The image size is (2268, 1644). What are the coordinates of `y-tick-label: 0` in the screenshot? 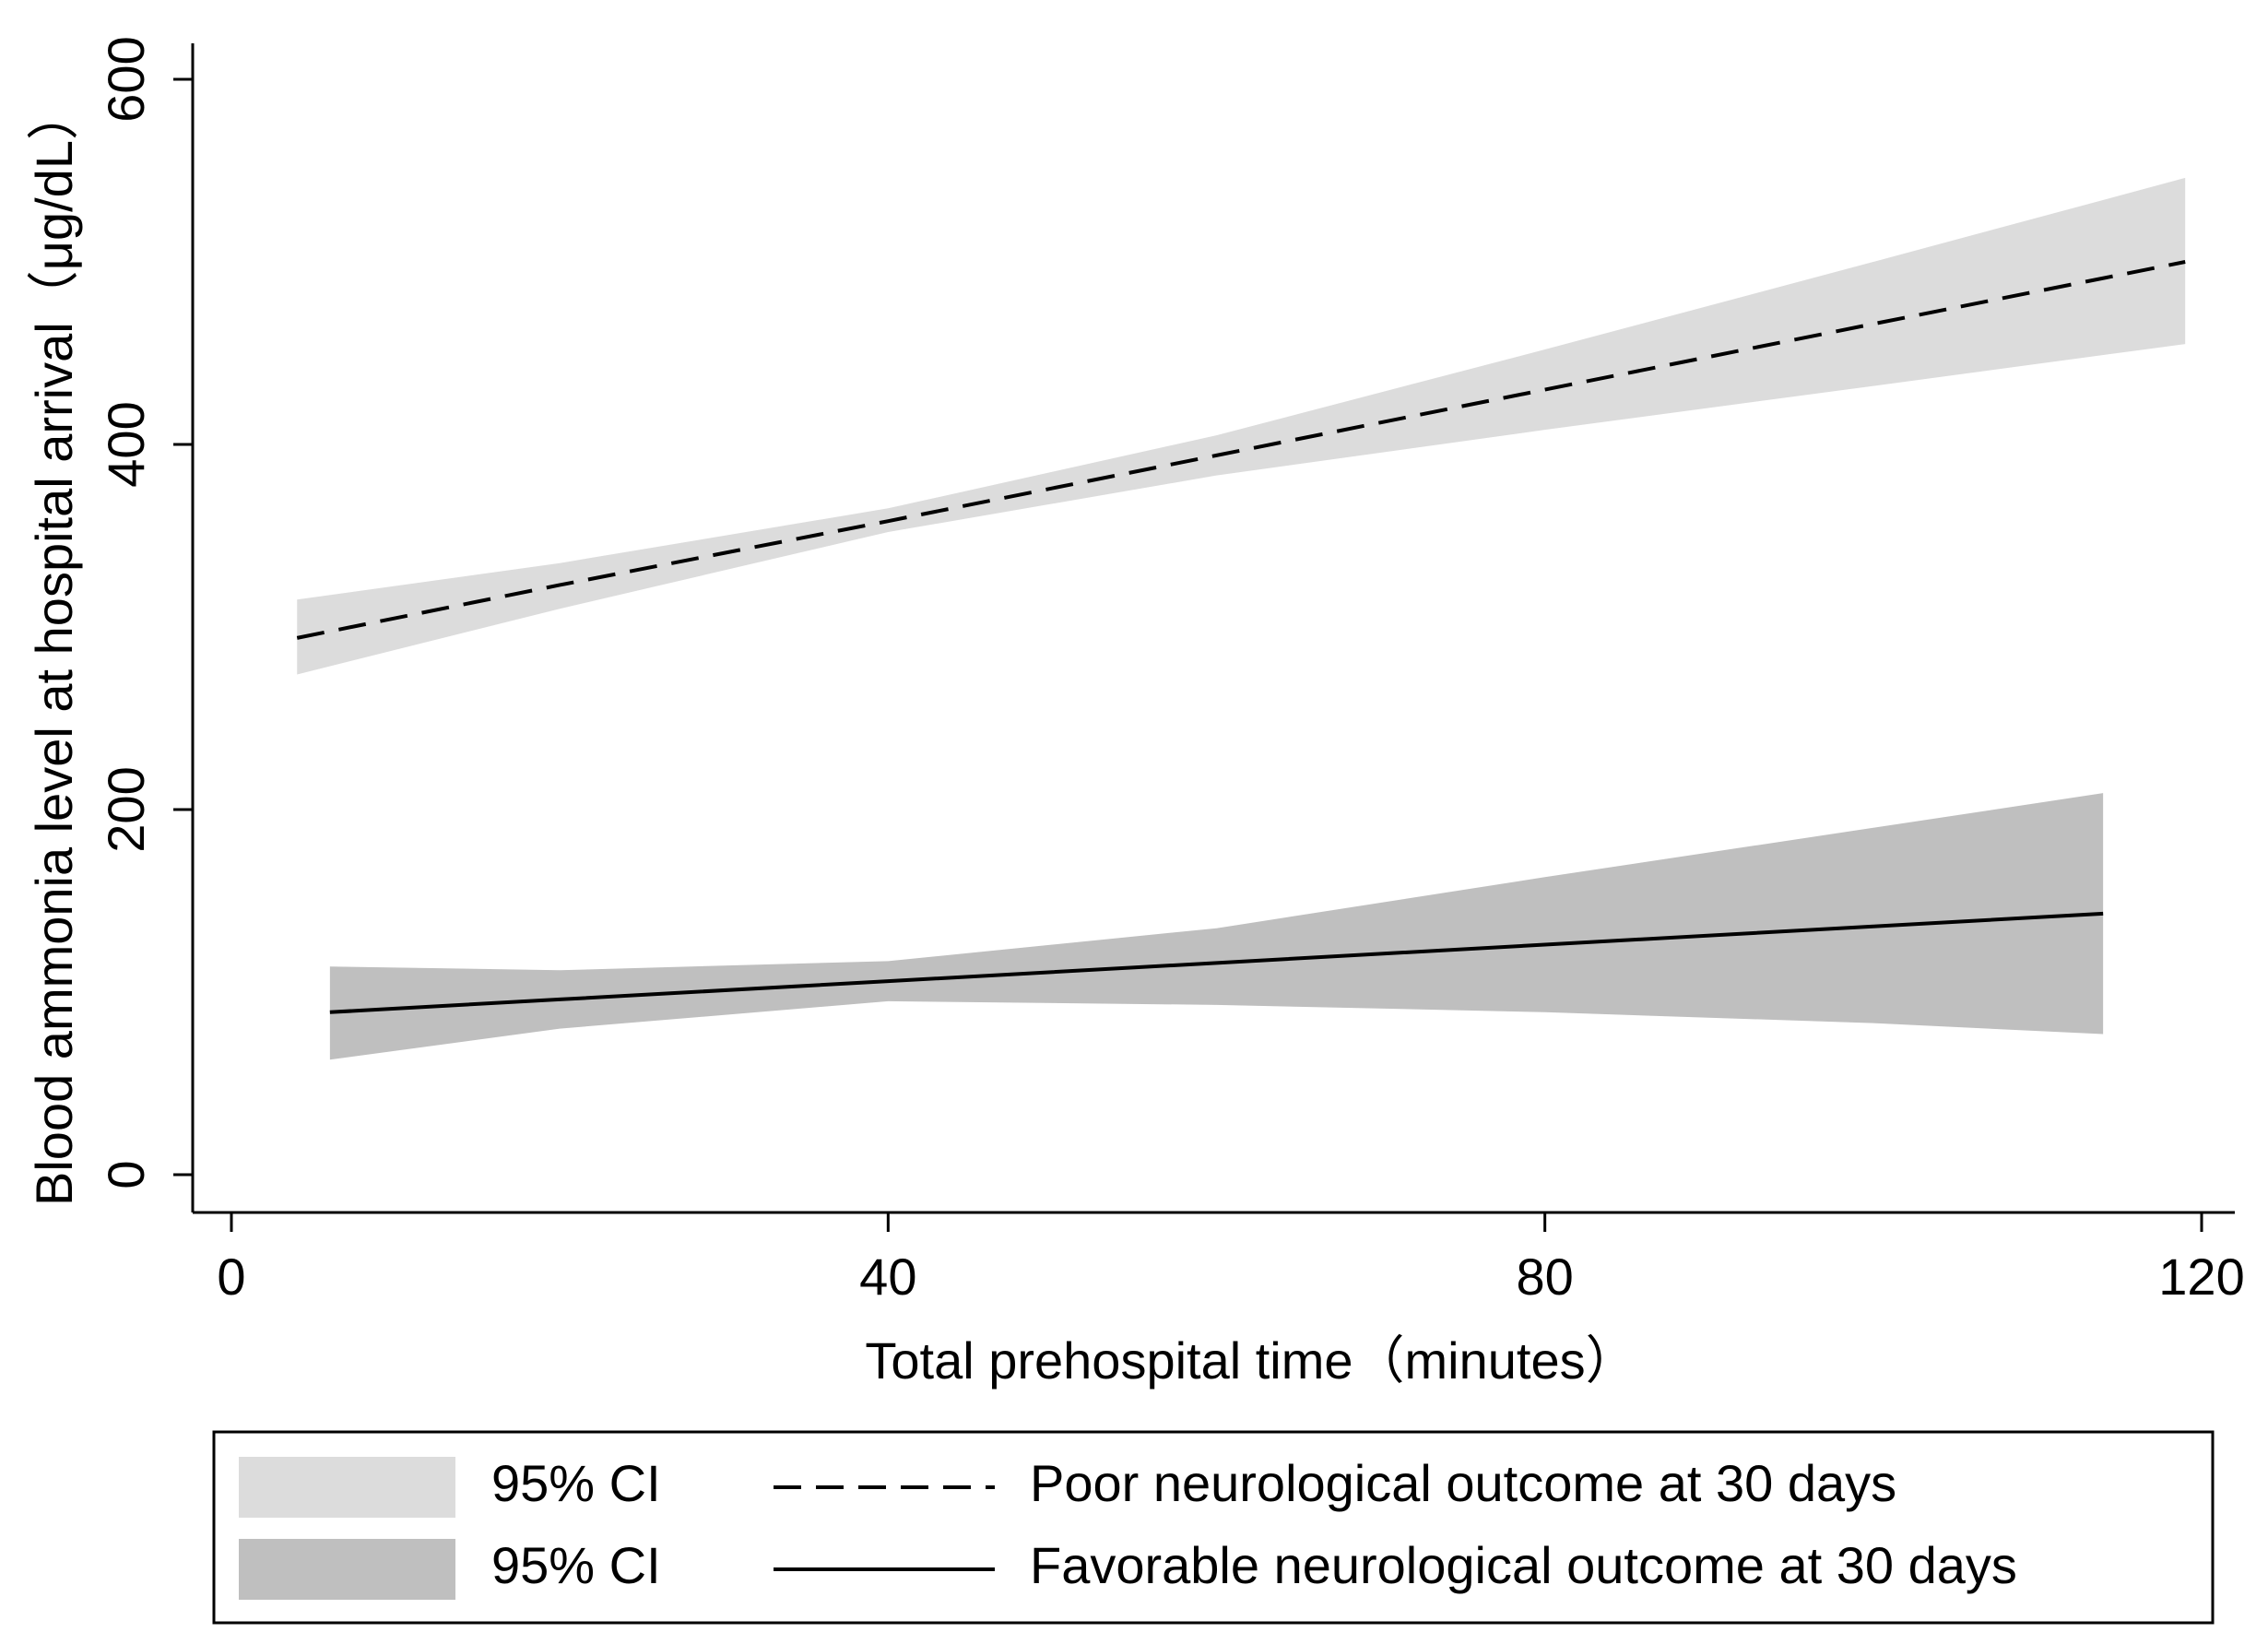 It's located at (126, 1174).